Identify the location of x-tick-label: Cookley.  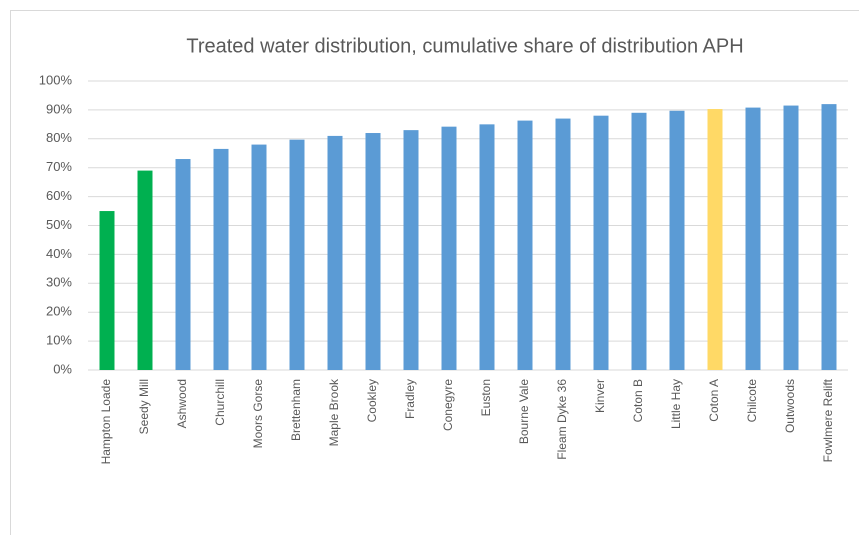
(372, 400).